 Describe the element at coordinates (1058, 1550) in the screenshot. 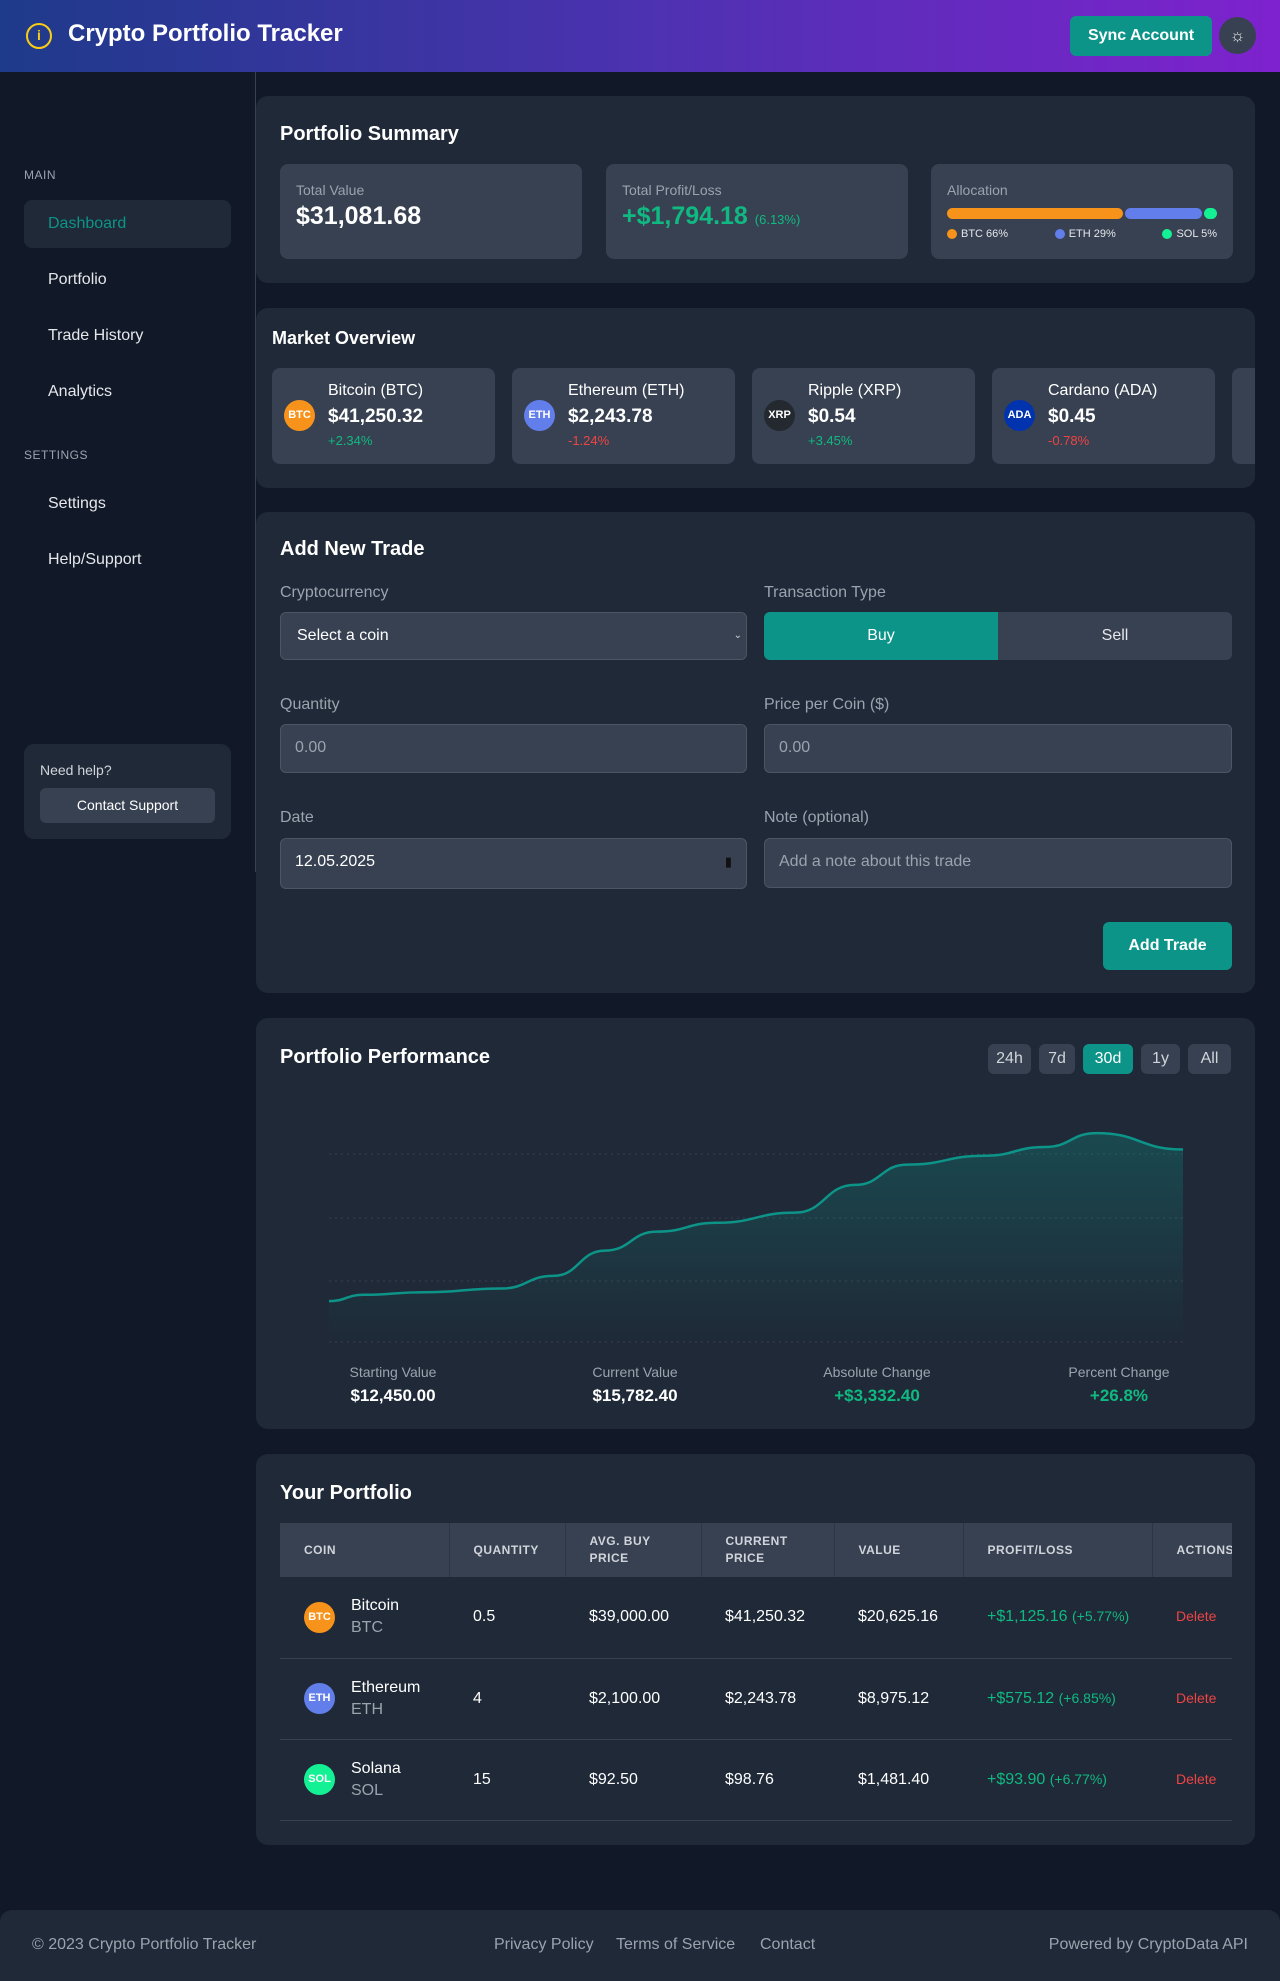

I see `column-header: PROFIT/LOSS` at that location.